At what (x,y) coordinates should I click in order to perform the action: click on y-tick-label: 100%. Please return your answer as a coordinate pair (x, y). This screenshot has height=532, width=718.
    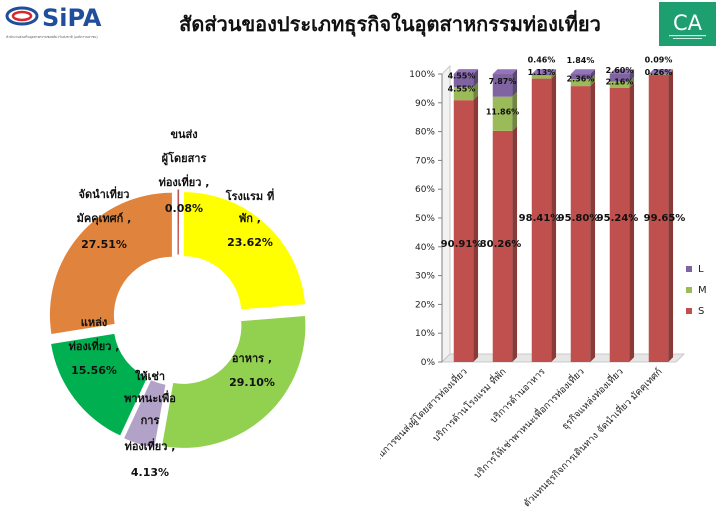
    Looking at the image, I should click on (422, 75).